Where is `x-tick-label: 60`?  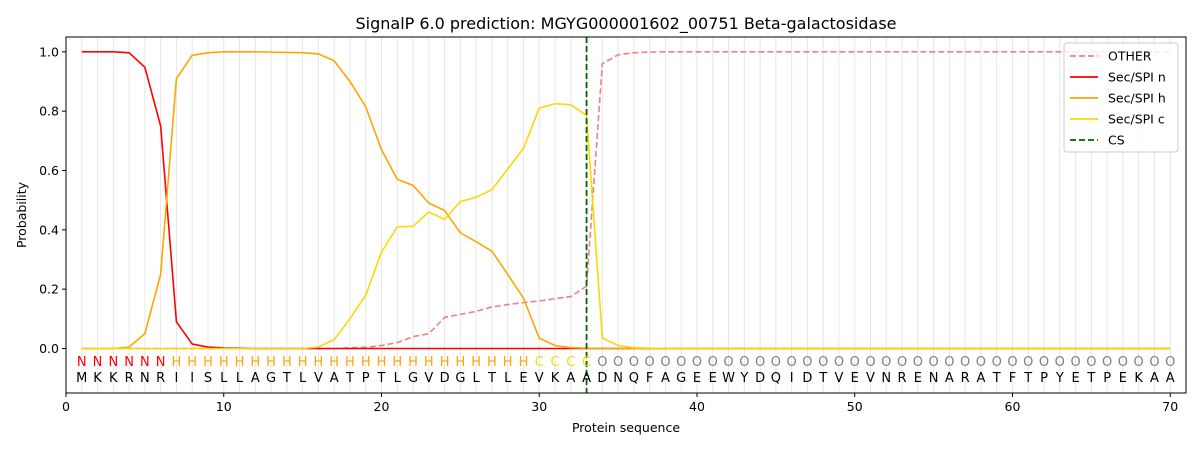
x-tick-label: 60 is located at coordinates (1013, 406).